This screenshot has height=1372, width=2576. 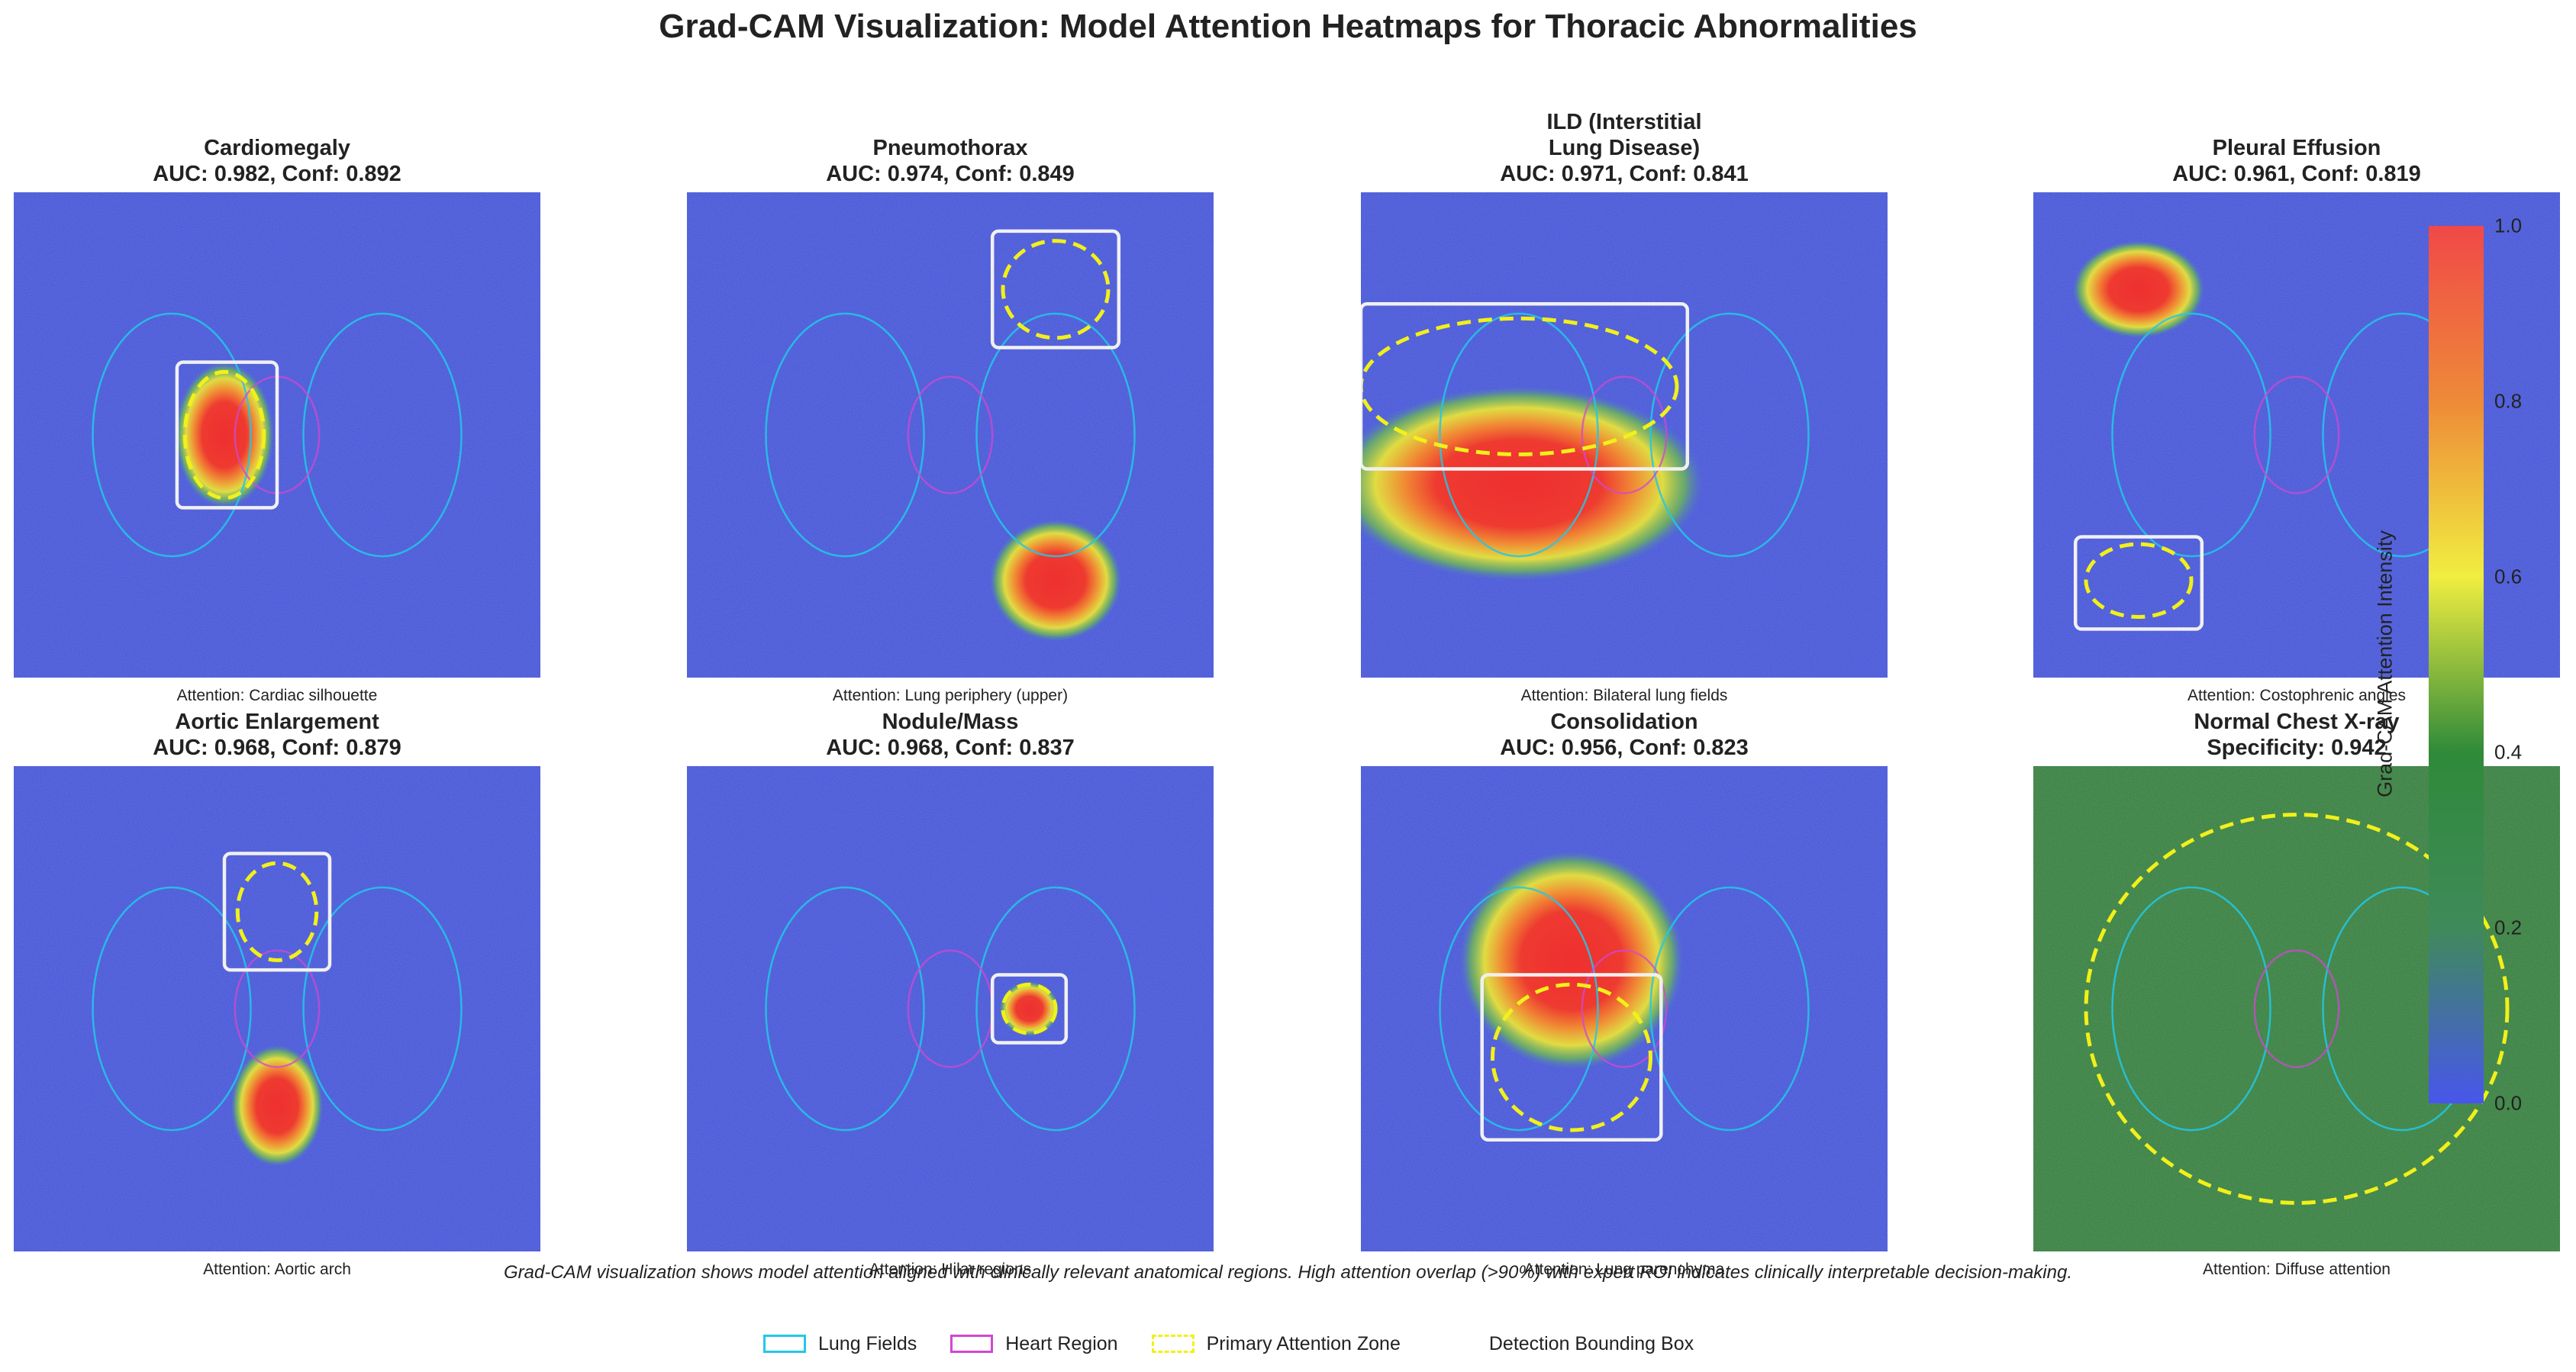 What do you see at coordinates (1624, 1270) in the screenshot?
I see `panel-caption: Attention: Lung parenchyma` at bounding box center [1624, 1270].